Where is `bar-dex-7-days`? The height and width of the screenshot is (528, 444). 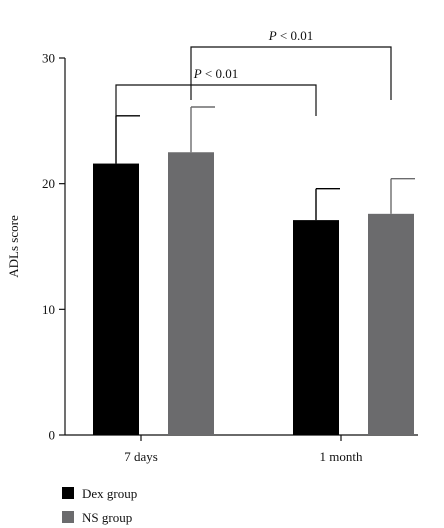
bar-dex-7-days is located at coordinates (116, 299).